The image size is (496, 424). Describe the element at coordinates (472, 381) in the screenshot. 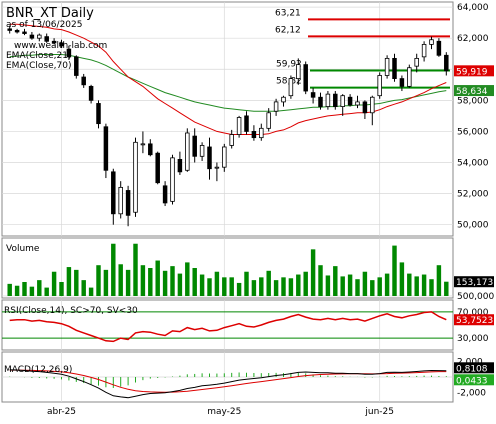

I see `signal-badge: 0,0433` at that location.